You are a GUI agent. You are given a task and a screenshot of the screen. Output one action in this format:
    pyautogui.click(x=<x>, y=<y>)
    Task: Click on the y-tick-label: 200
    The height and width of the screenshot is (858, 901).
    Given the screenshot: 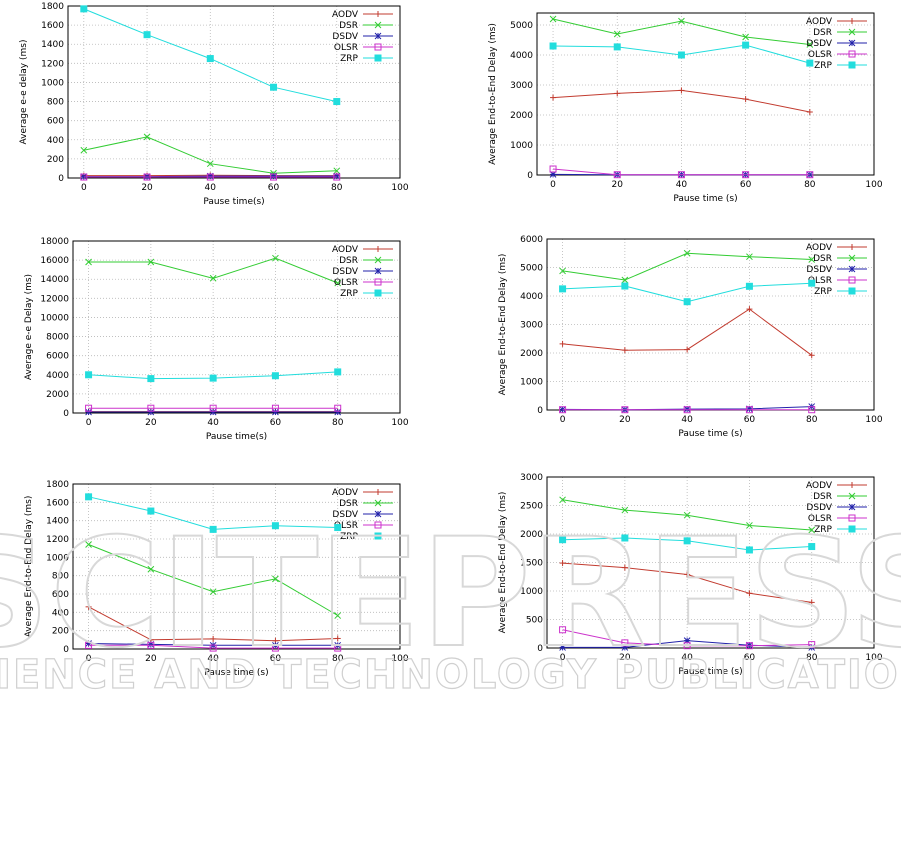 What is the action you would take?
    pyautogui.click(x=55, y=160)
    